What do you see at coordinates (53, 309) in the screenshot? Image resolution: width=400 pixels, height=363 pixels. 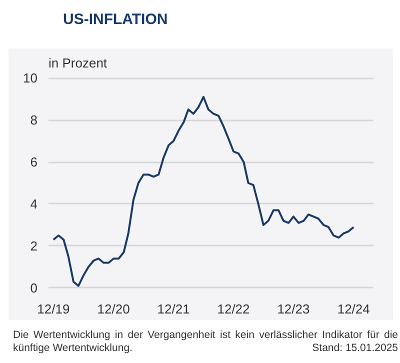 I see `x-tick-label: 12/19` at bounding box center [53, 309].